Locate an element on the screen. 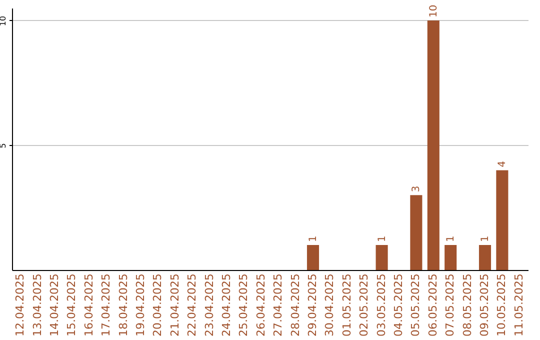 This screenshot has height=340, width=540. x-tick-label: 04.05.2025 is located at coordinates (398, 305).